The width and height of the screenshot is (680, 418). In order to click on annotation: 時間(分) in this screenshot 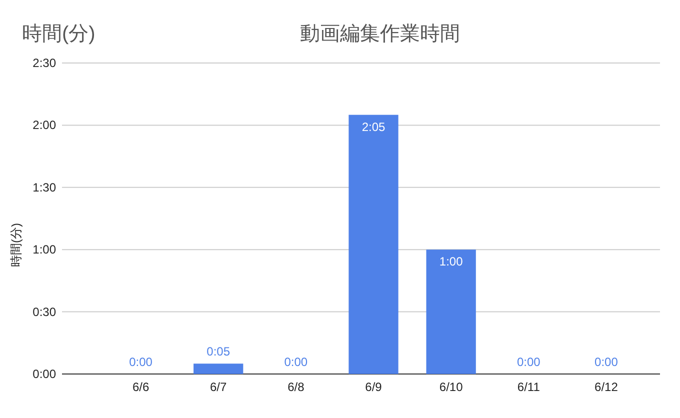, I will do `click(59, 34)`.